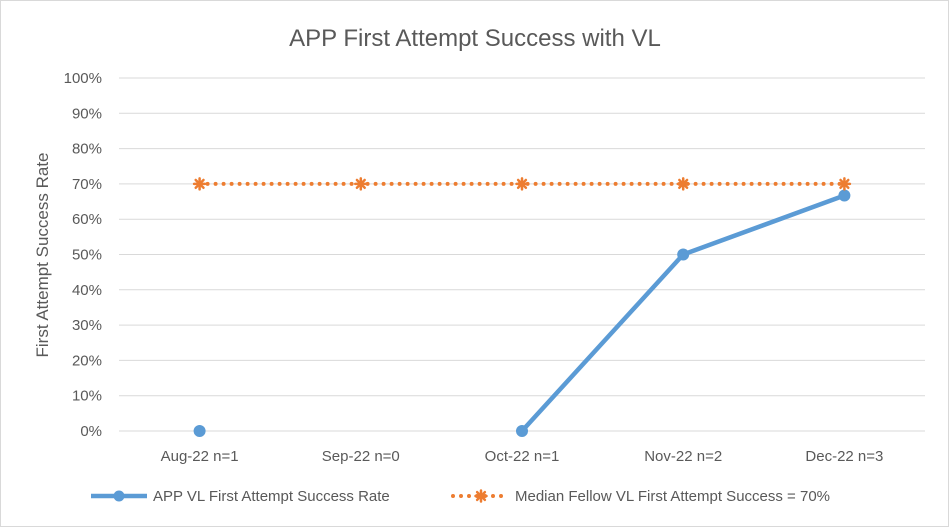 The width and height of the screenshot is (949, 527). Describe the element at coordinates (87, 184) in the screenshot. I see `y-tick-label: 70%` at that location.